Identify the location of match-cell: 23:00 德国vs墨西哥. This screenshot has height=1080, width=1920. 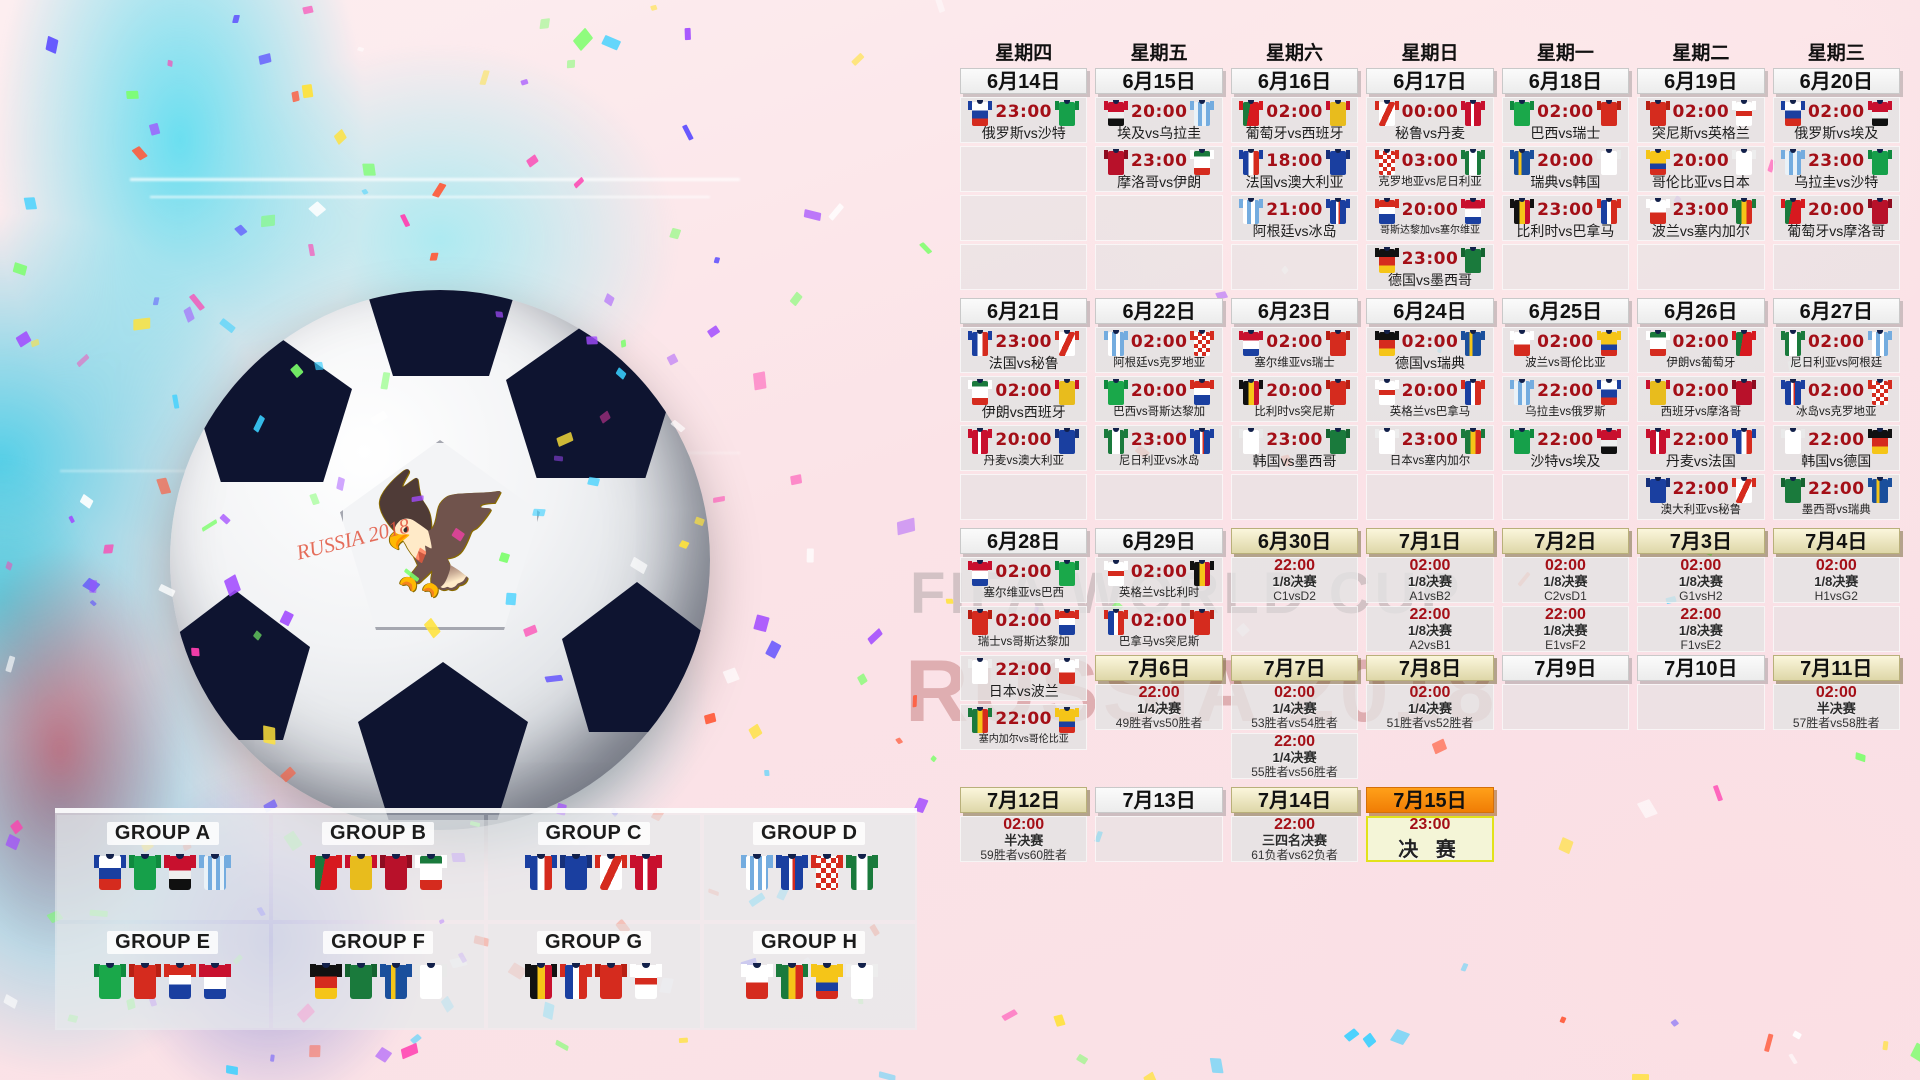
(1430, 267).